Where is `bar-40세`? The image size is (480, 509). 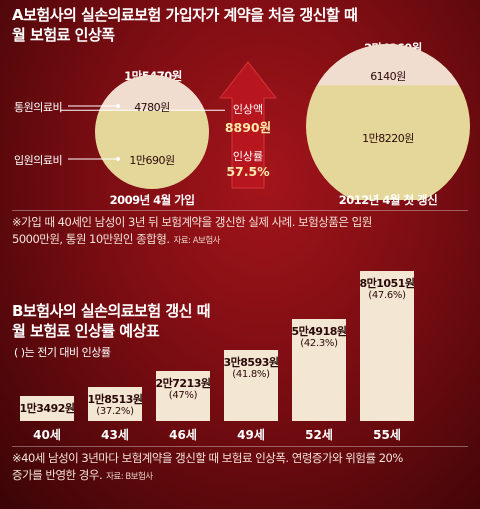 bar-40세 is located at coordinates (47, 408).